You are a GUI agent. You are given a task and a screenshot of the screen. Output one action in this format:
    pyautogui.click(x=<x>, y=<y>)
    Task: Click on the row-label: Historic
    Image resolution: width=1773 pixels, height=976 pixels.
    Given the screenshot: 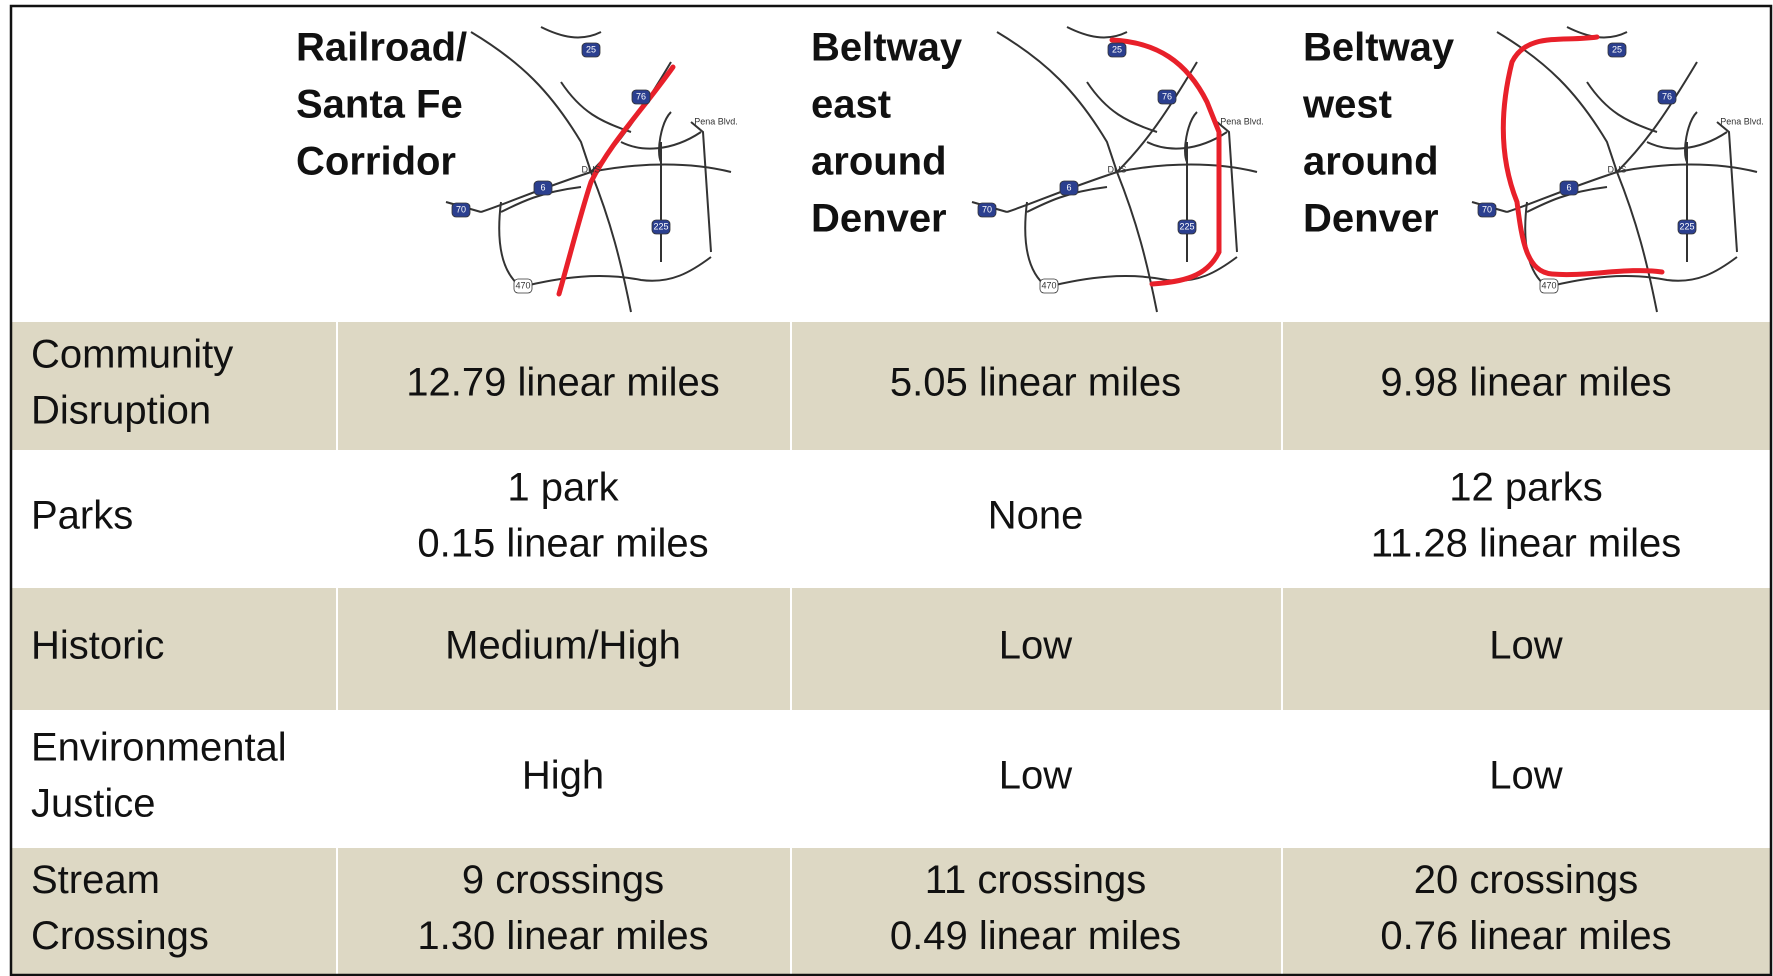 What is the action you would take?
    pyautogui.click(x=97, y=646)
    